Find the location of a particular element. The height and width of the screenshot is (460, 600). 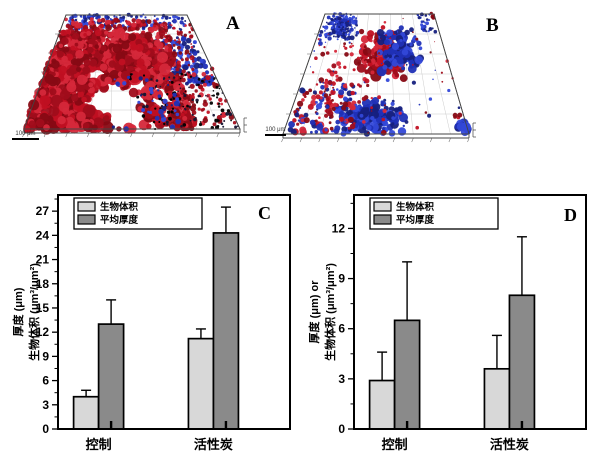

panel-a-scale-bar: 100 μm is located at coordinates (25, 135).